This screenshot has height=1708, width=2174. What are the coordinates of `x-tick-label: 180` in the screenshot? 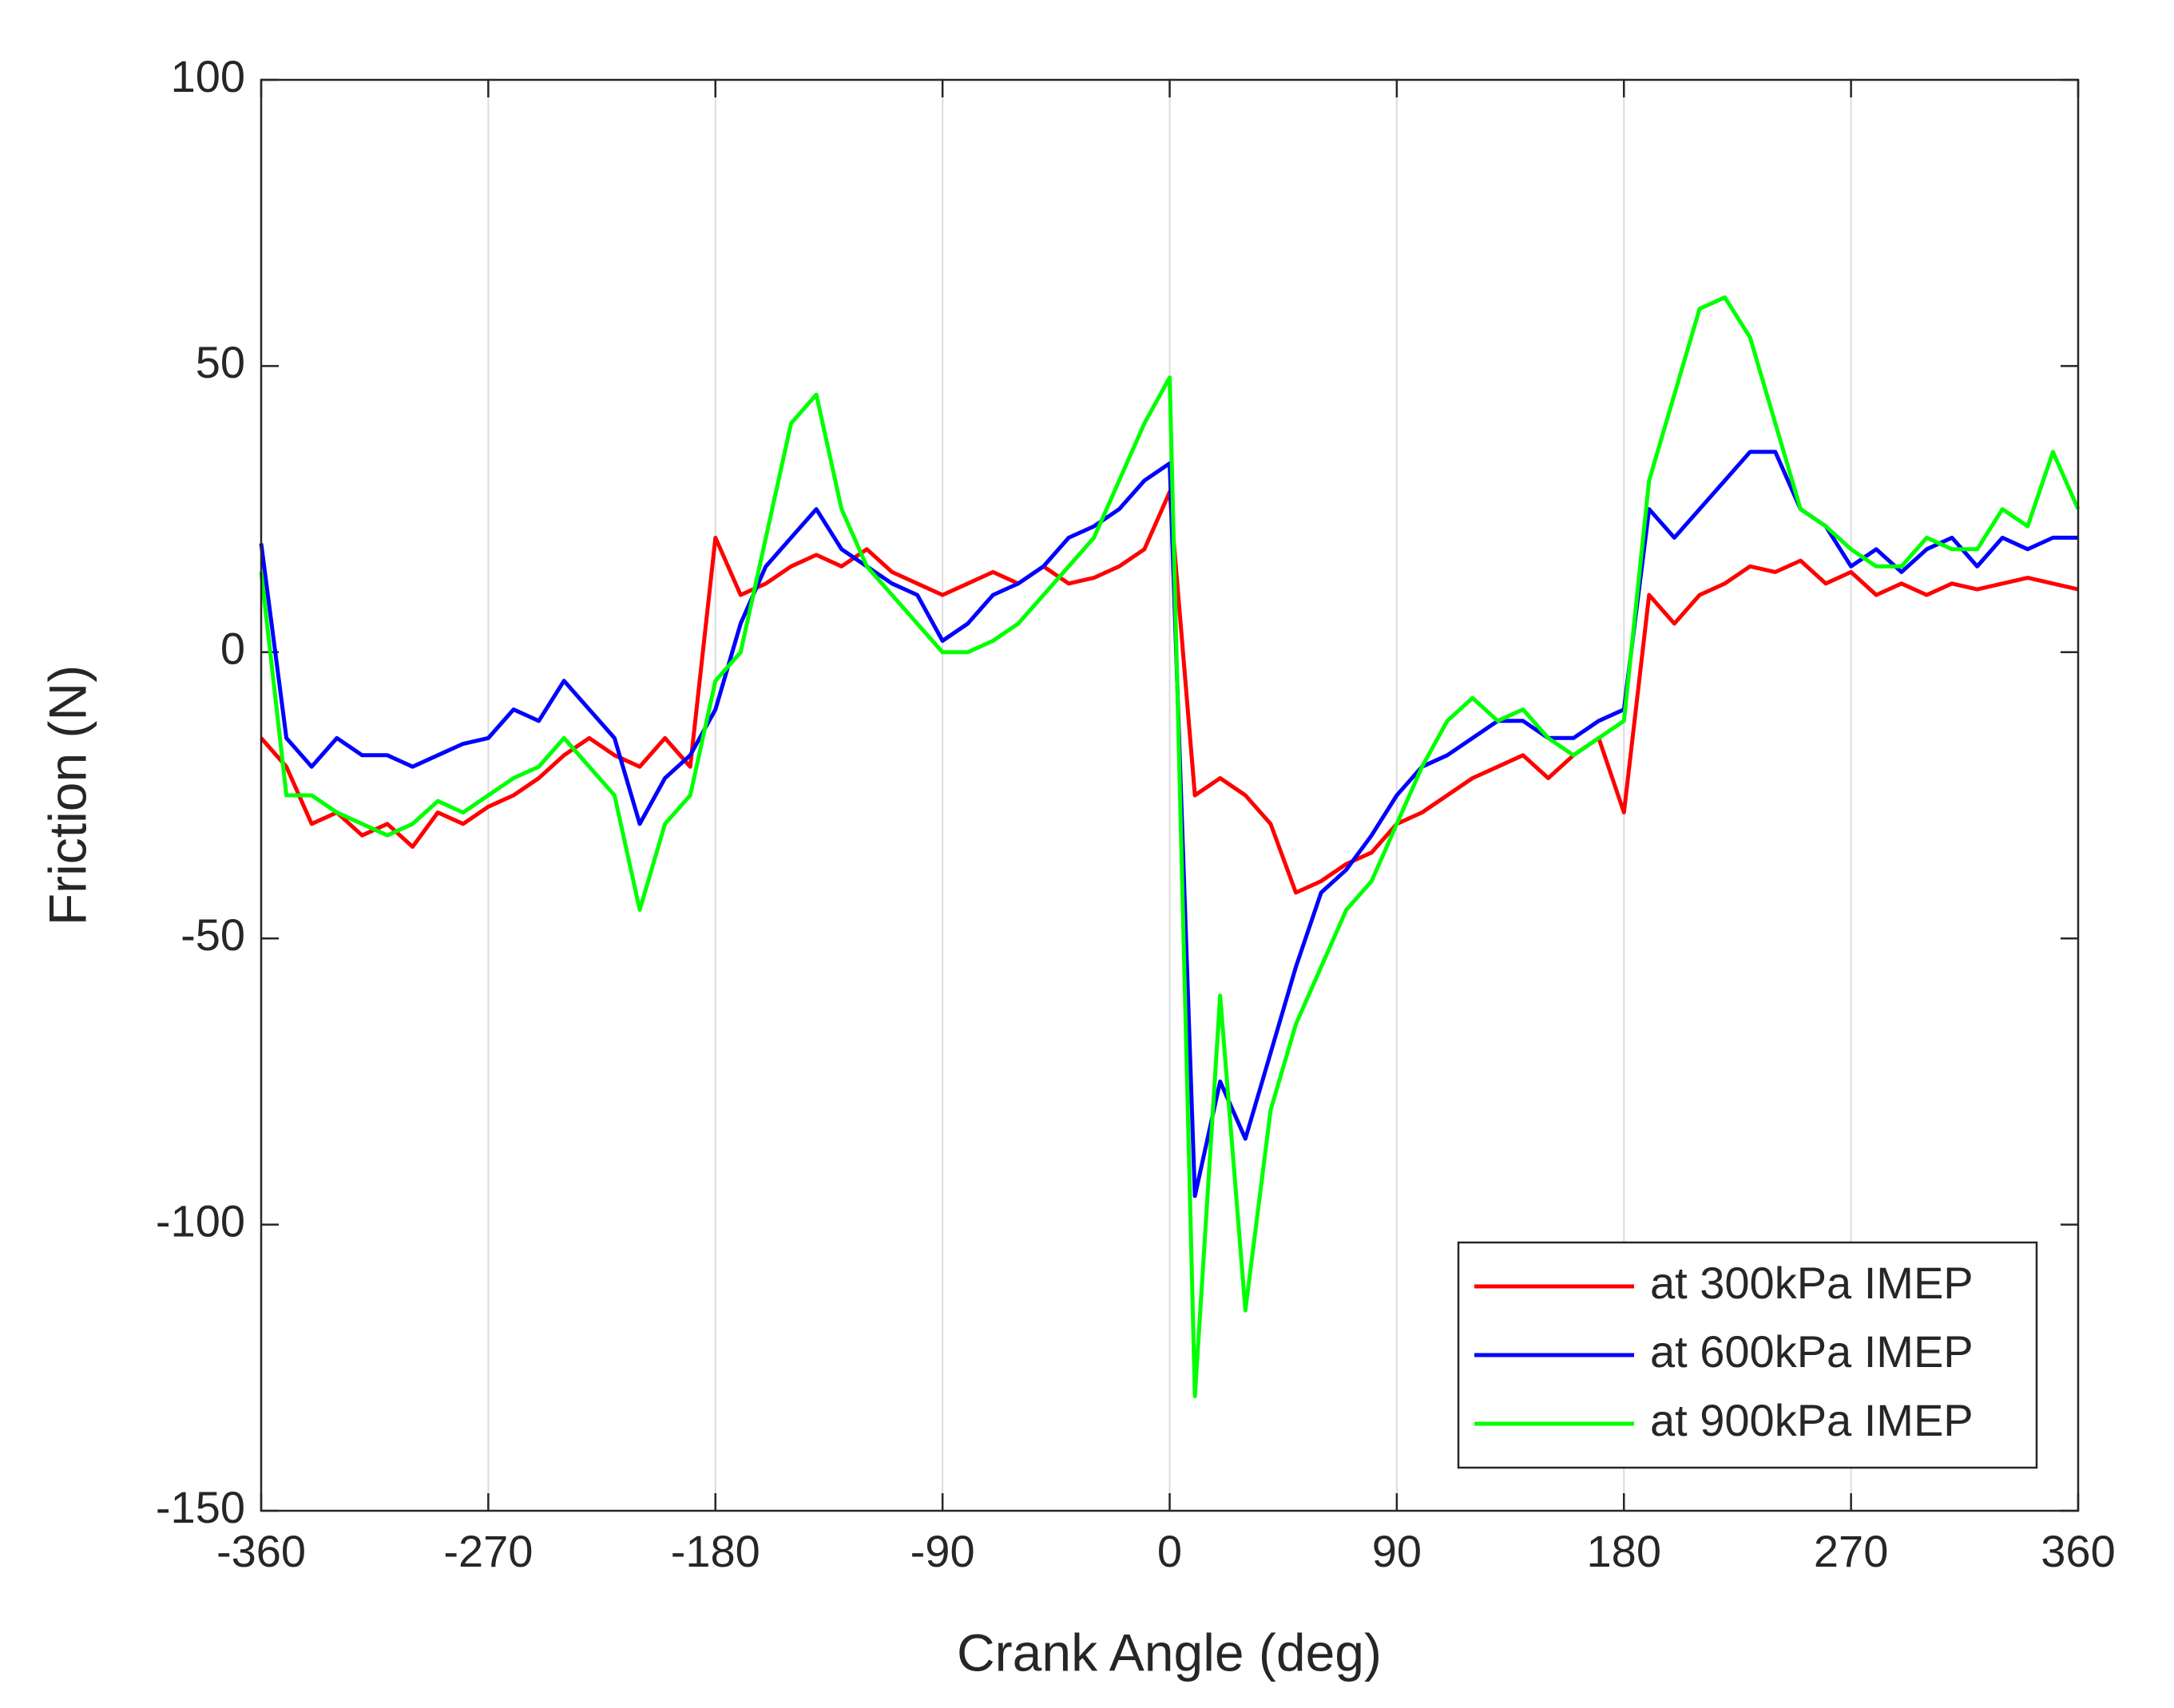 It's located at (1624, 1551).